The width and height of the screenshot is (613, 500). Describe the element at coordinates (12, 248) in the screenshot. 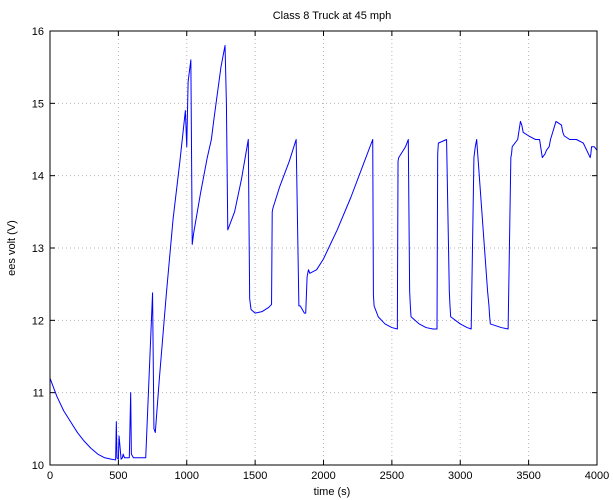

I see `y-axis-title: ees volt (V)` at that location.